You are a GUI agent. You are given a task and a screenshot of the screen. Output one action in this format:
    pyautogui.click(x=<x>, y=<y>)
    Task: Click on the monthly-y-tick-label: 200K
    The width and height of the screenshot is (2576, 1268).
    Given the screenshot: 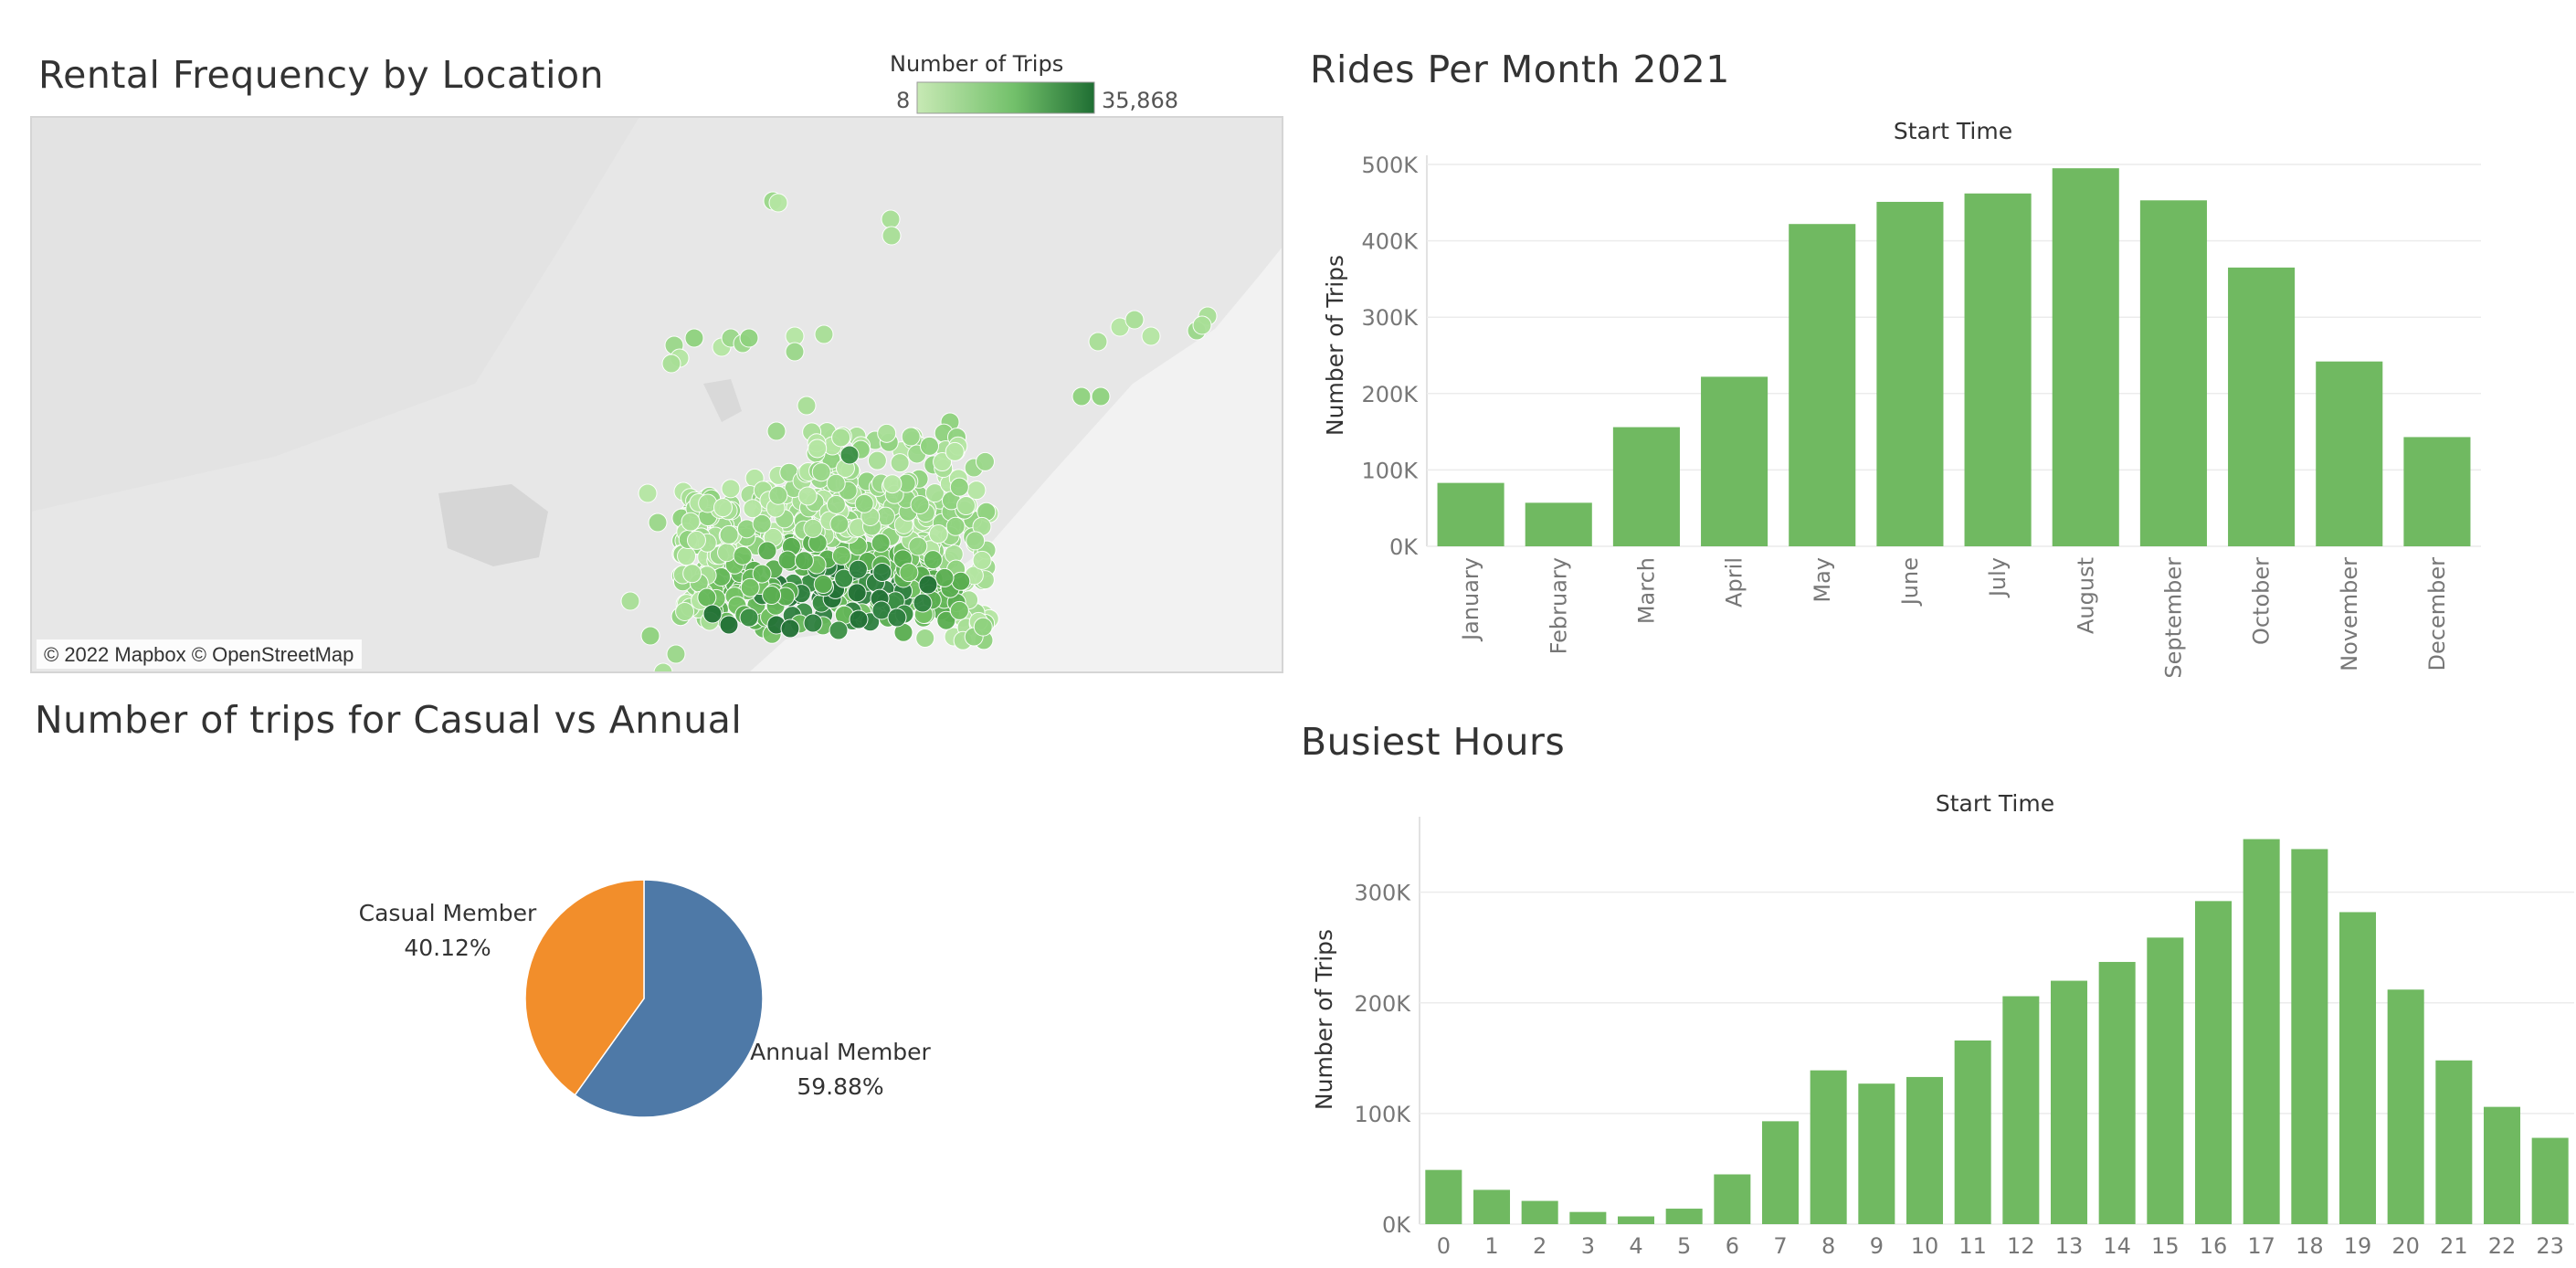 What is the action you would take?
    pyautogui.click(x=1390, y=395)
    